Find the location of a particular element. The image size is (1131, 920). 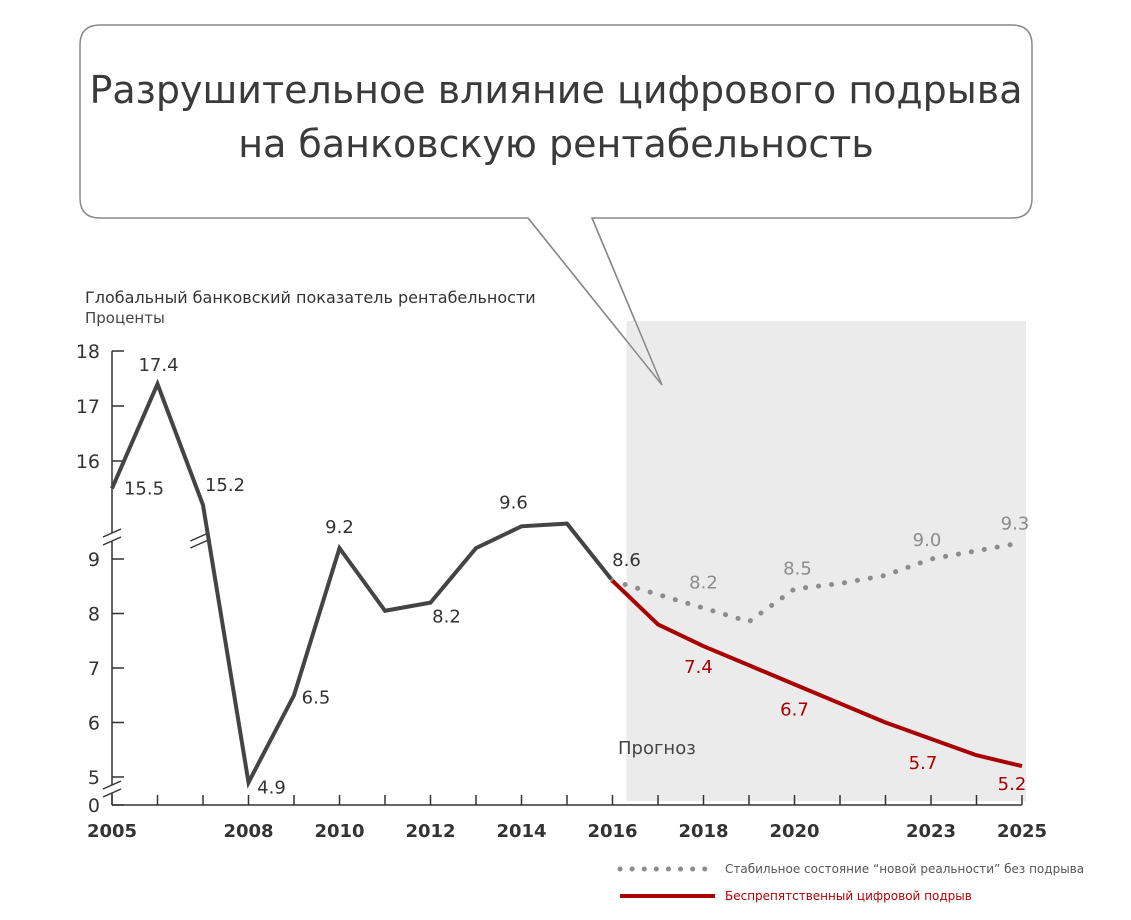

chart-title-line1: Разрушительное влияние цифрового подрыва is located at coordinates (555, 90).